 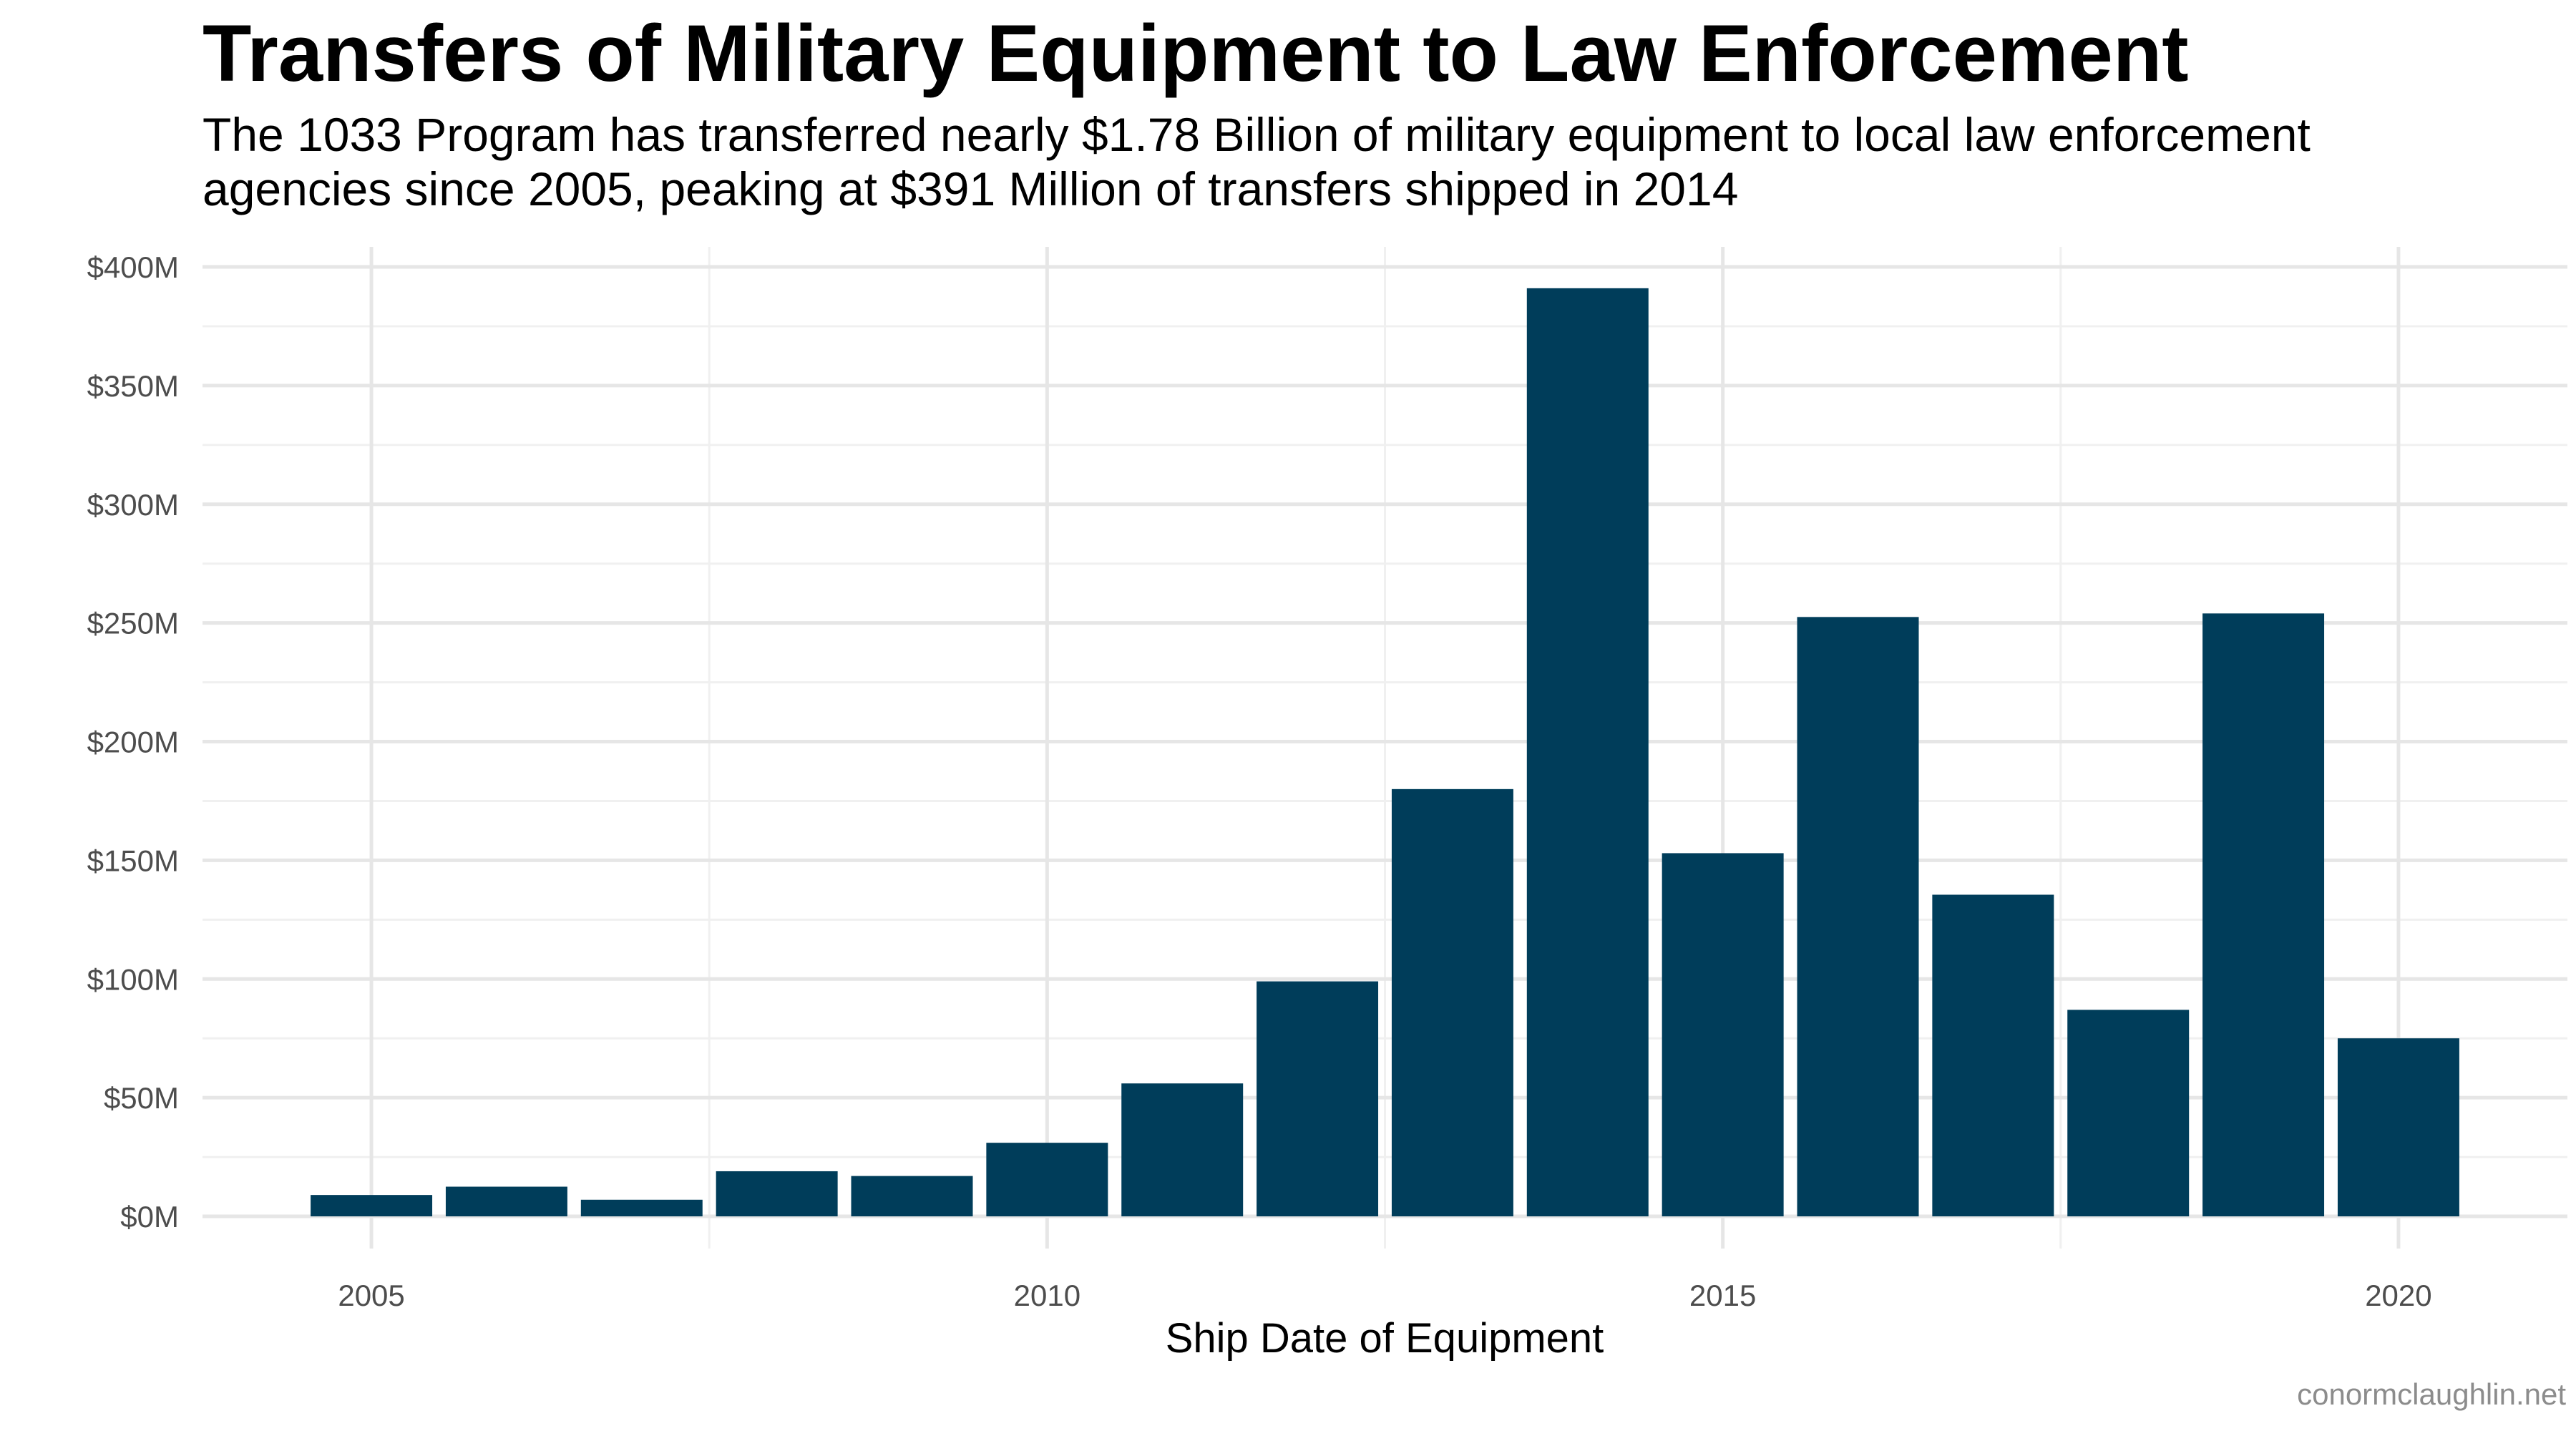 I want to click on y-tick-label: $0M, so click(x=149, y=1217).